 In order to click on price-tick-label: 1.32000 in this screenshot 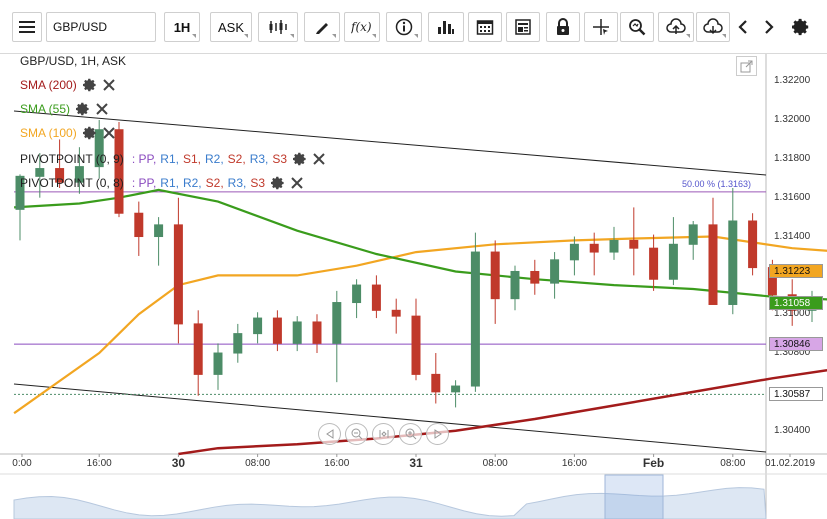, I will do `click(792, 120)`.